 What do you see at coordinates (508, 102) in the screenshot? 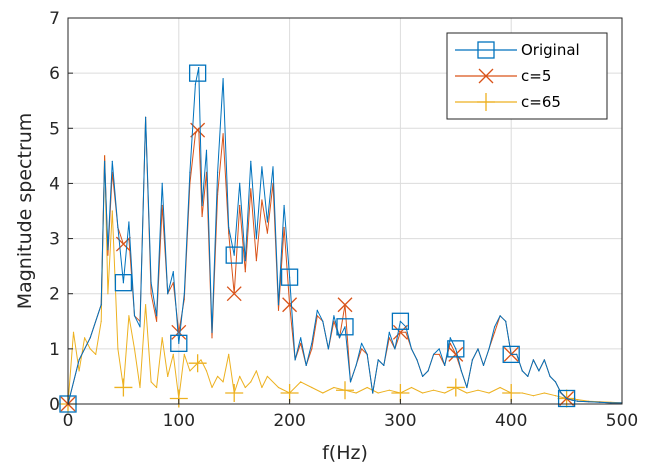
I see `legend-entry: c=65` at bounding box center [508, 102].